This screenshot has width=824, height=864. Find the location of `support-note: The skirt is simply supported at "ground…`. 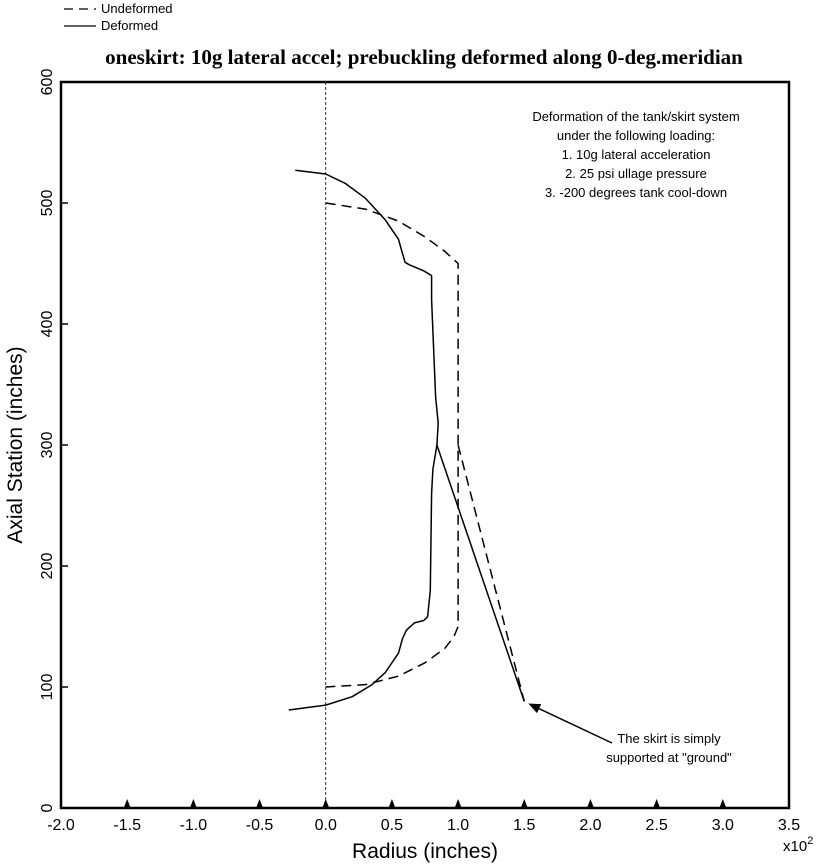

support-note: The skirt is simply supported at "ground… is located at coordinates (669, 748).